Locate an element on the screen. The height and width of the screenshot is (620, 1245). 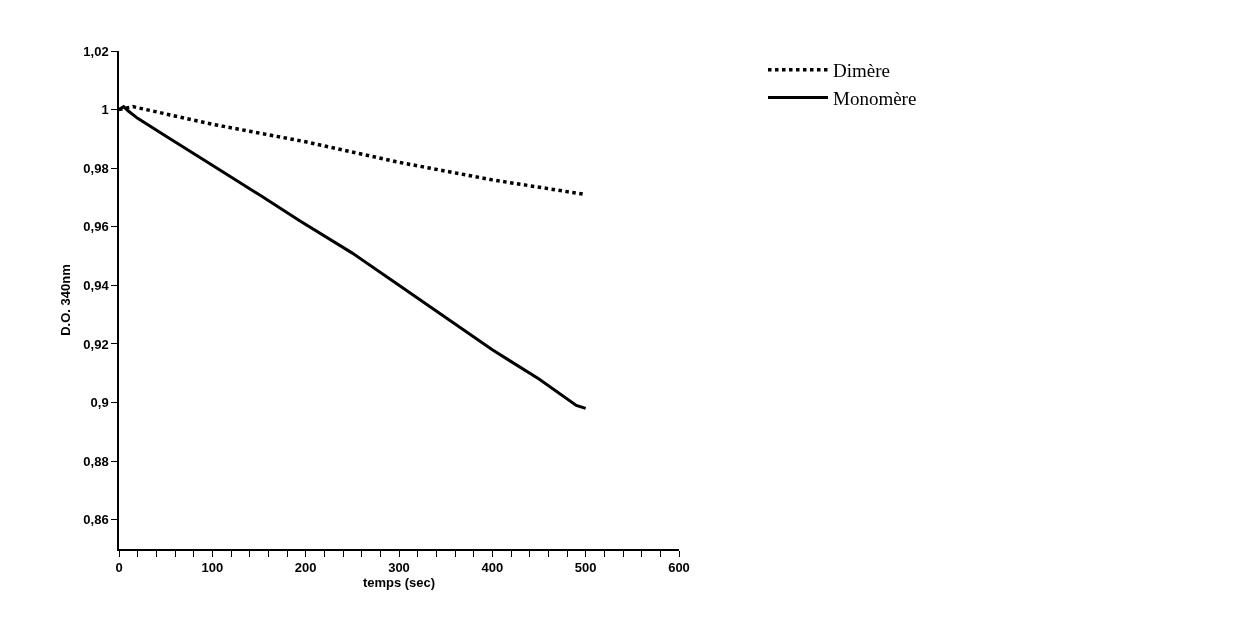
y-tick-label: 0,88 is located at coordinates (96, 461).